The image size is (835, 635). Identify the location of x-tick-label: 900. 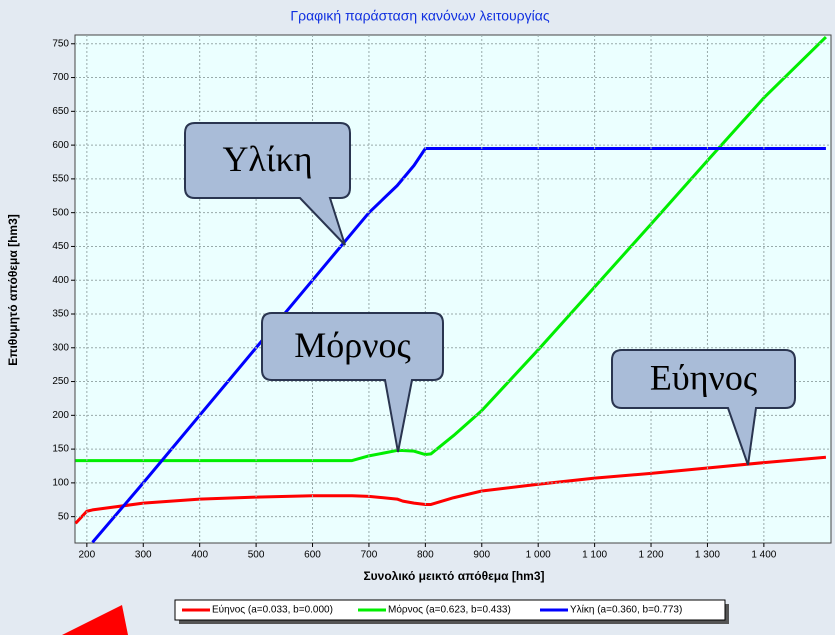
(481, 555).